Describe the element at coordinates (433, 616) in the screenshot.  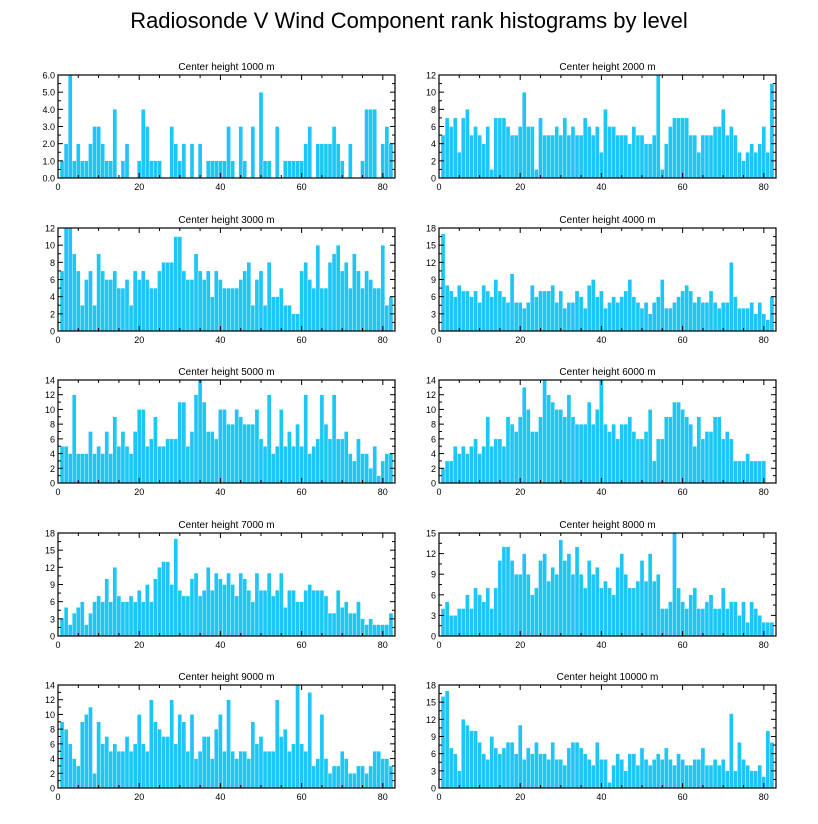
I see `panel-7-ytick-label: 3` at that location.